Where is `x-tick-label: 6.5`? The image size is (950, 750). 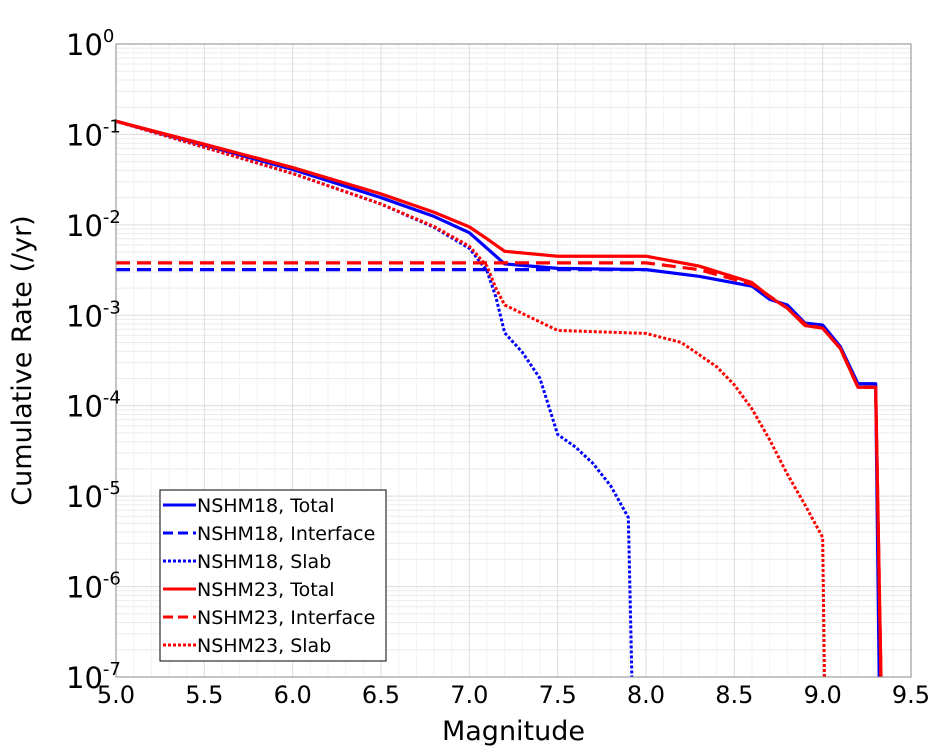
x-tick-label: 6.5 is located at coordinates (381, 695).